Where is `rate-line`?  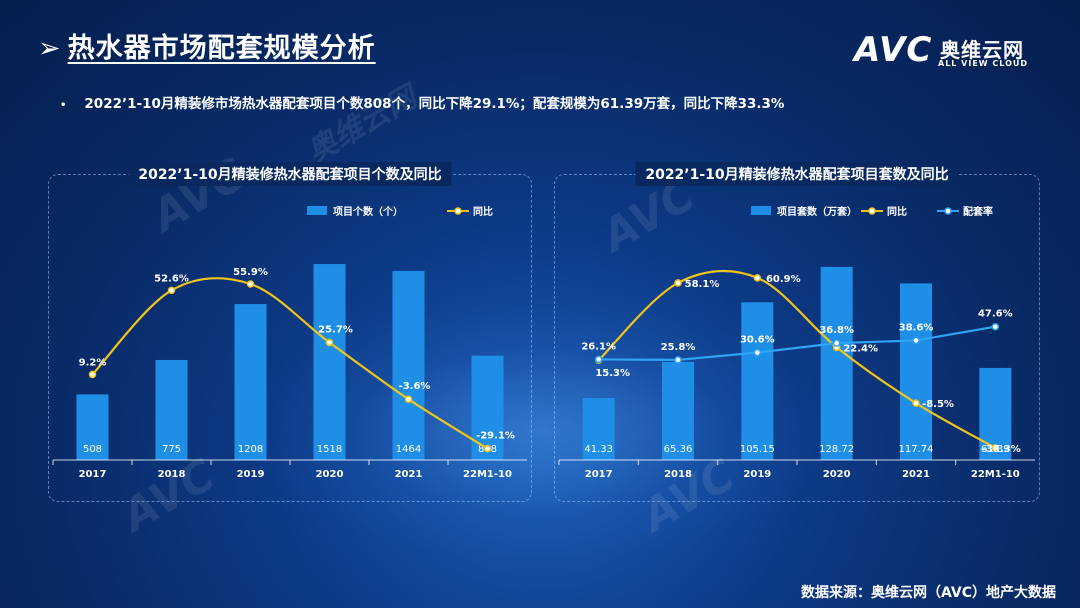
rate-line is located at coordinates (797, 343).